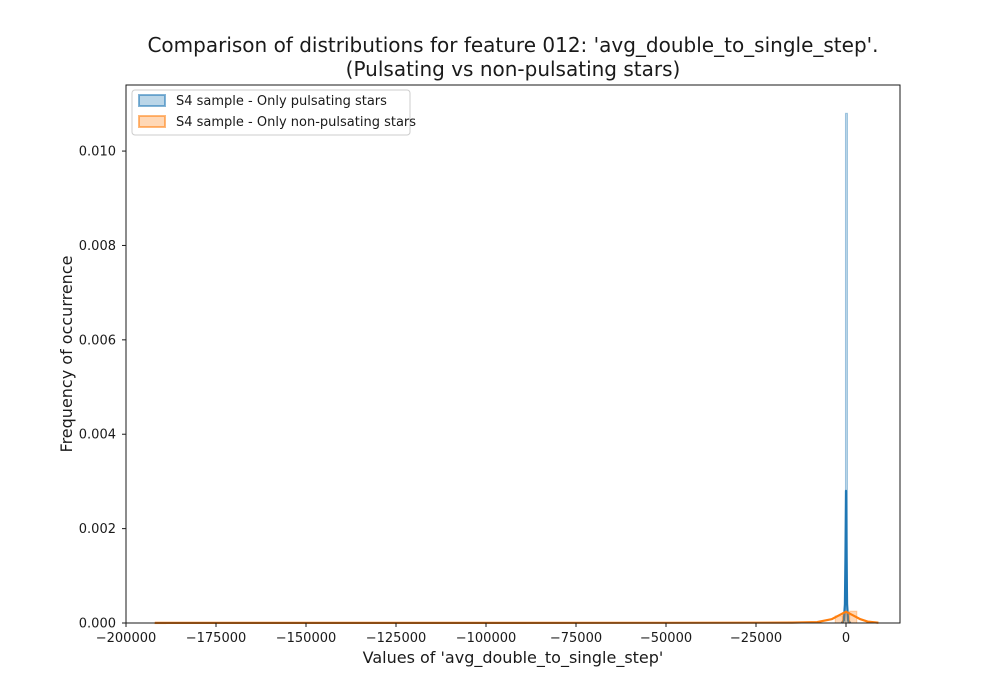  What do you see at coordinates (66, 354) in the screenshot?
I see `y-axis-label: Frequency of occurrence` at bounding box center [66, 354].